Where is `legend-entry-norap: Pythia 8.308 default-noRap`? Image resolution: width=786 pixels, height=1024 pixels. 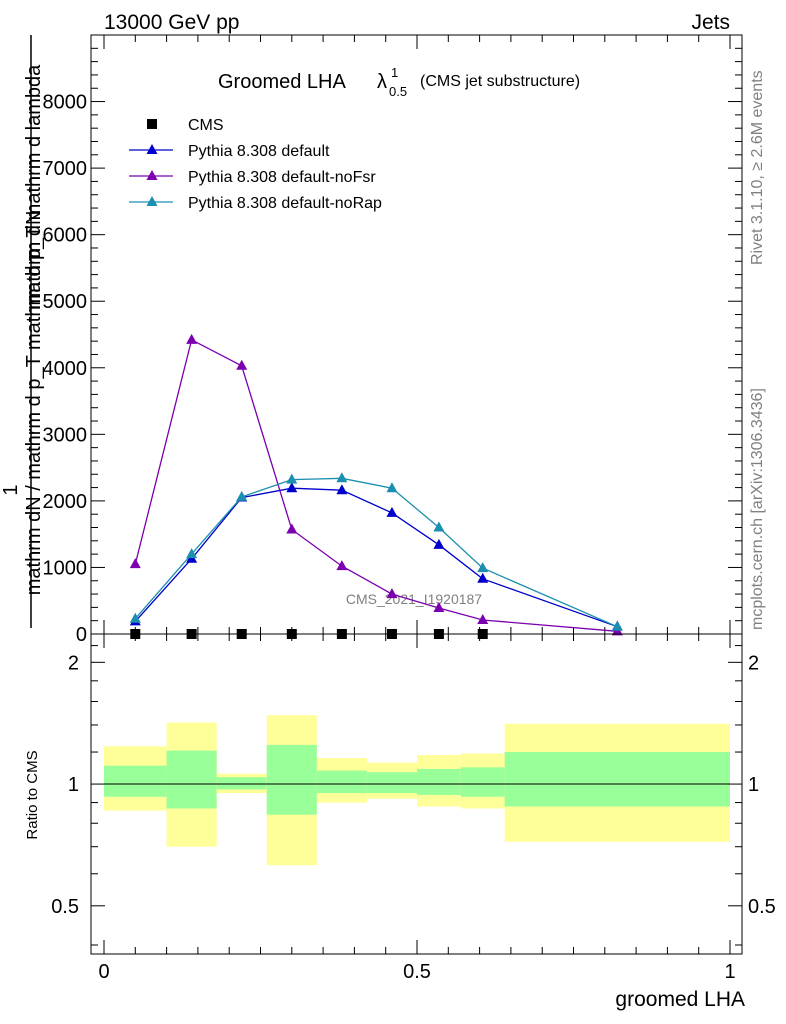
legend-entry-norap: Pythia 8.308 default-noRap is located at coordinates (255, 203).